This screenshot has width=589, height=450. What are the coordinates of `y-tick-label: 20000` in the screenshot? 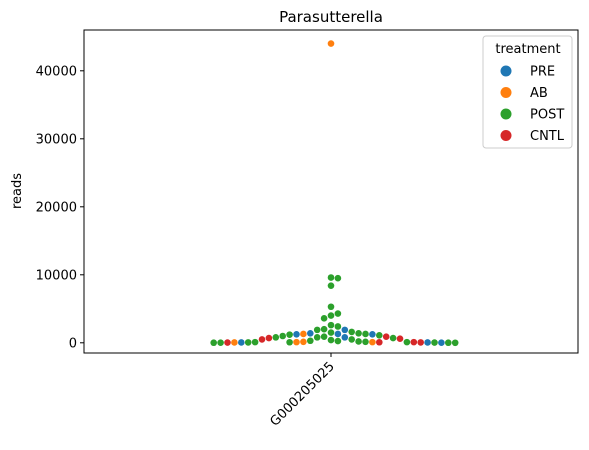 It's located at (56, 207).